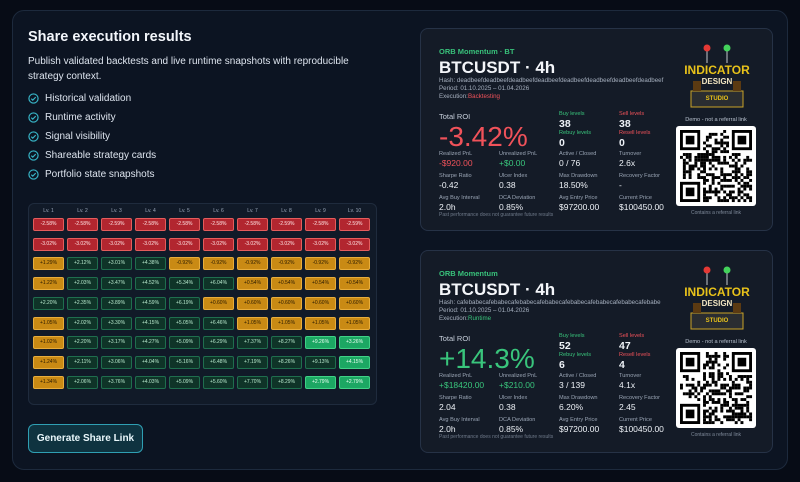 The image size is (800, 482). I want to click on column-header: Lv. 10, so click(354, 211).